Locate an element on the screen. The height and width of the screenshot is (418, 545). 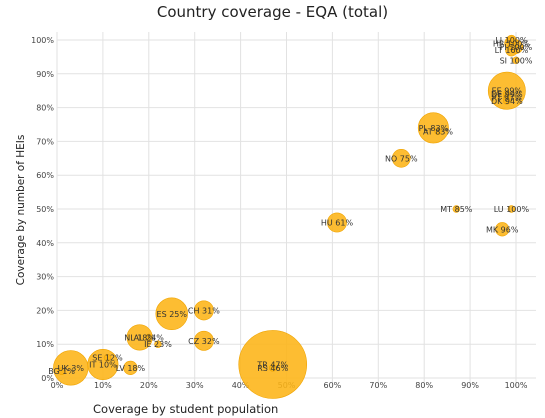
y-tick-label: 100% is located at coordinates (42, 40).